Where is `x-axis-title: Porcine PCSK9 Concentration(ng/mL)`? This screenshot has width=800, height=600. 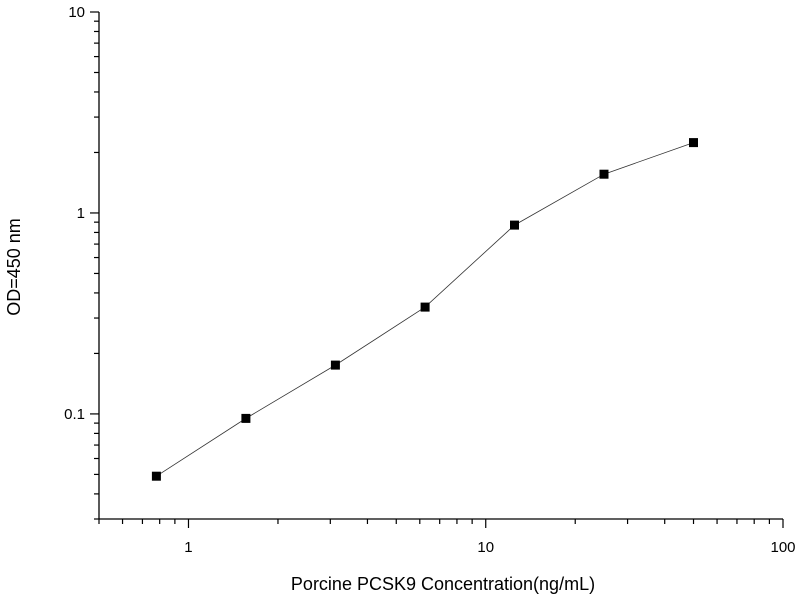
x-axis-title: Porcine PCSK9 Concentration(ng/mL) is located at coordinates (443, 584).